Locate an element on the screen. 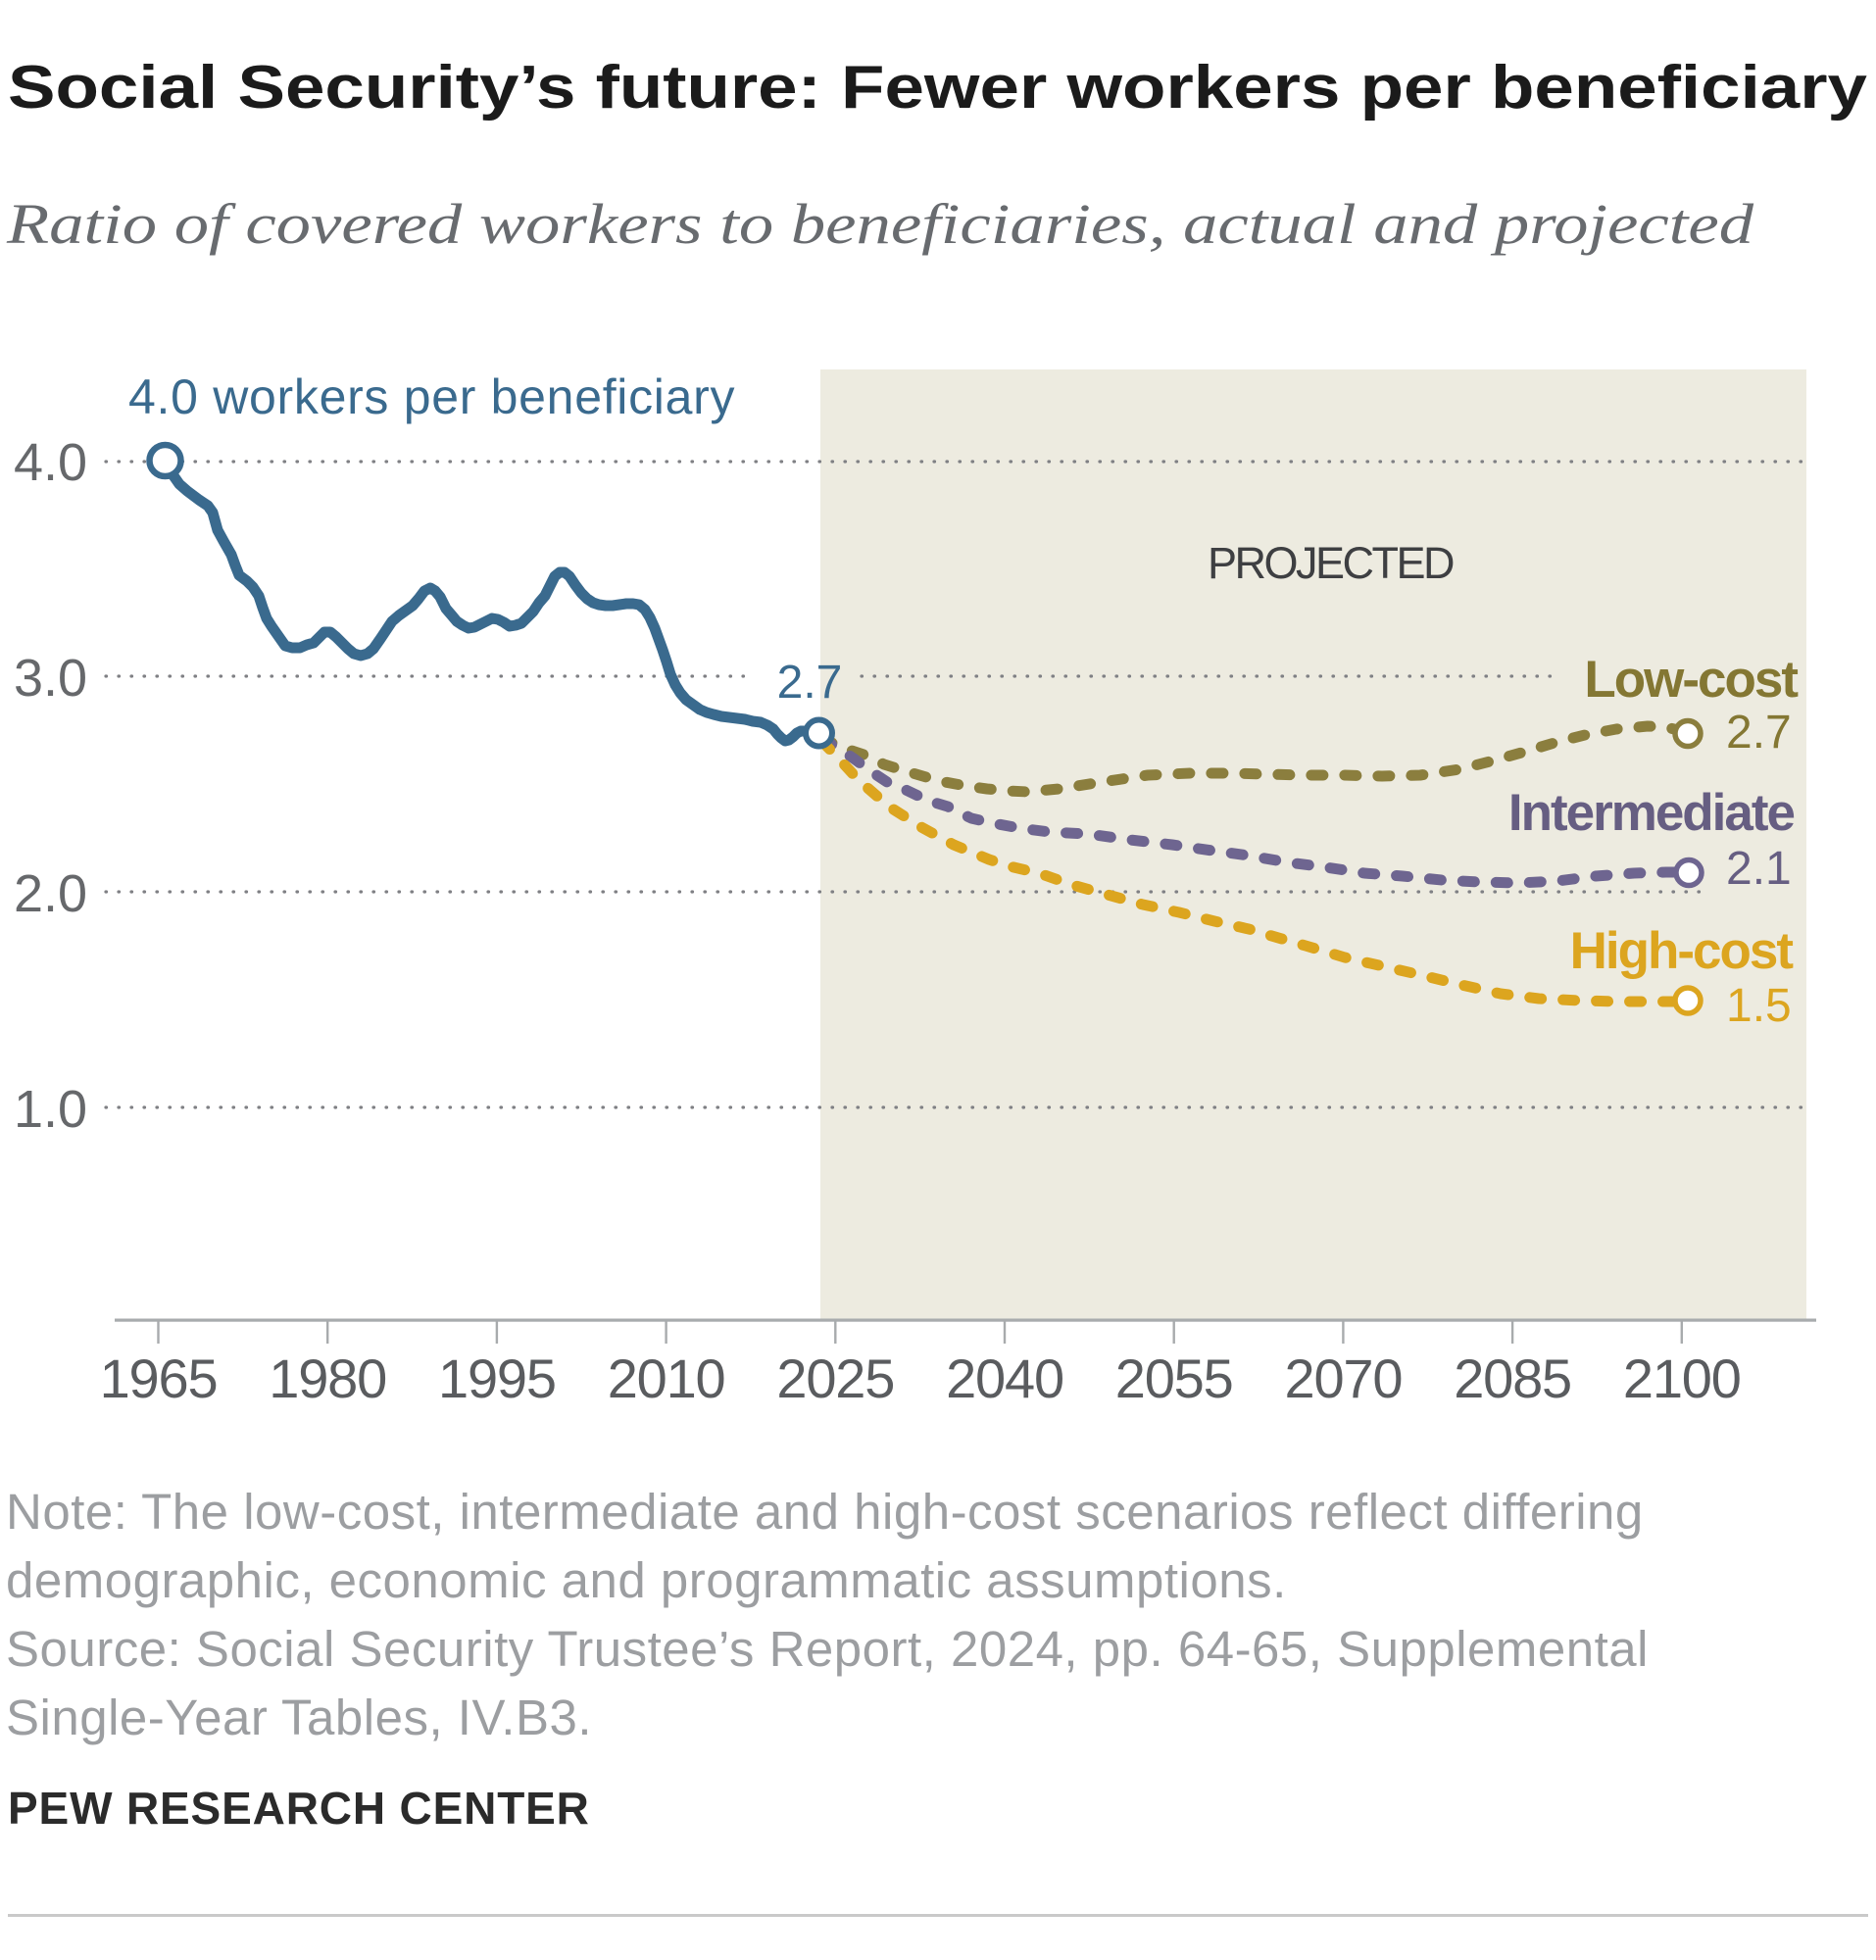 The height and width of the screenshot is (1960, 1876). svg-text: 2055 is located at coordinates (1174, 1378).